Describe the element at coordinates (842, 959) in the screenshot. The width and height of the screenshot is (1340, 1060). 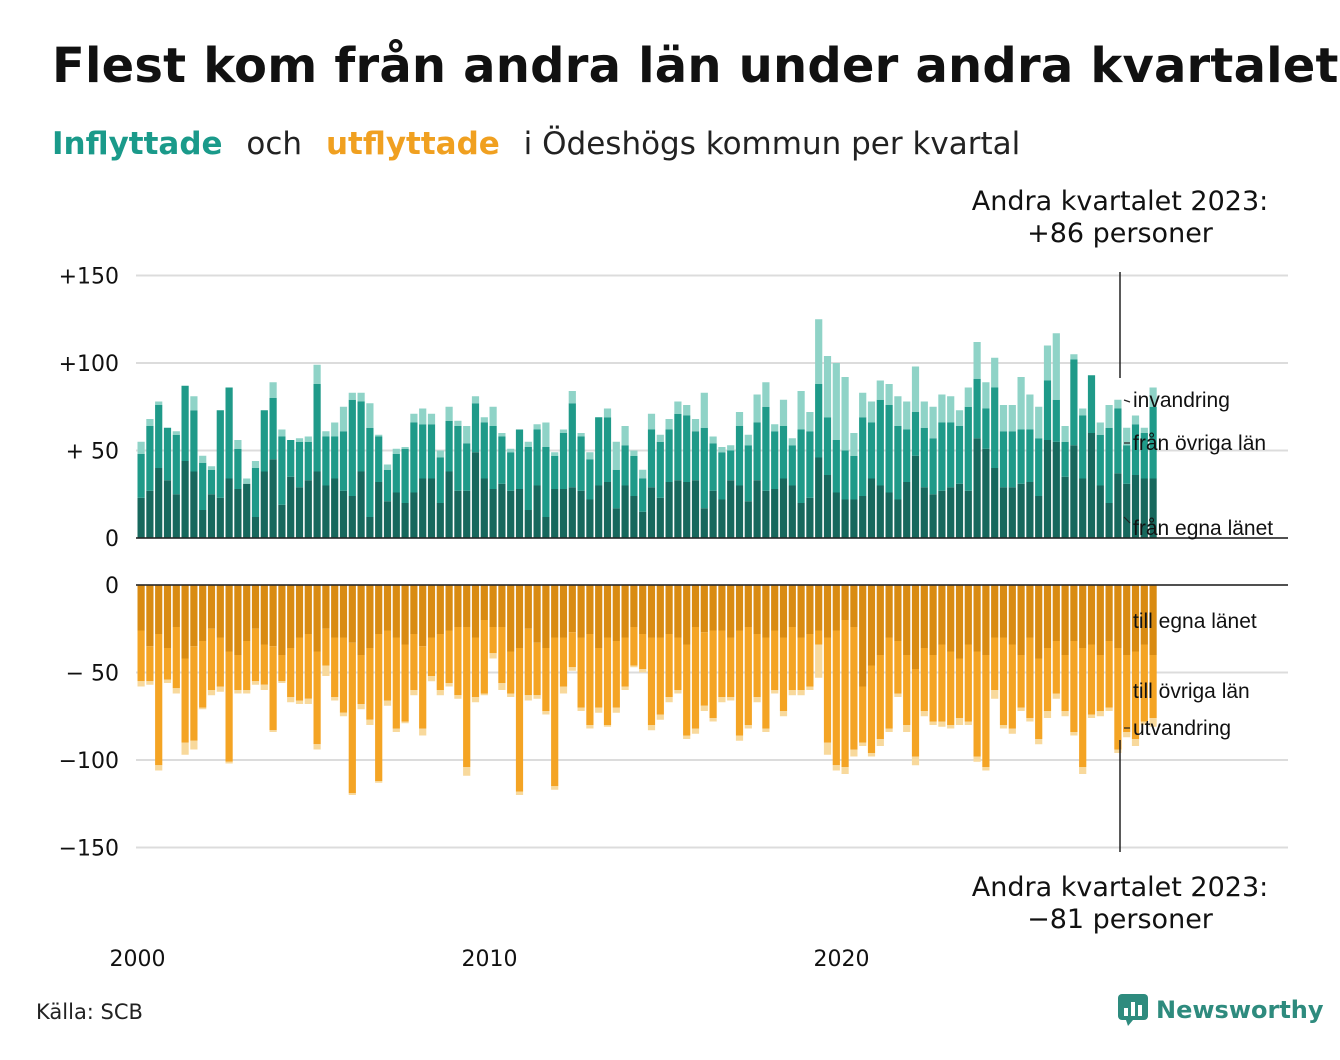
I see `x-tick-label: 2020` at that location.